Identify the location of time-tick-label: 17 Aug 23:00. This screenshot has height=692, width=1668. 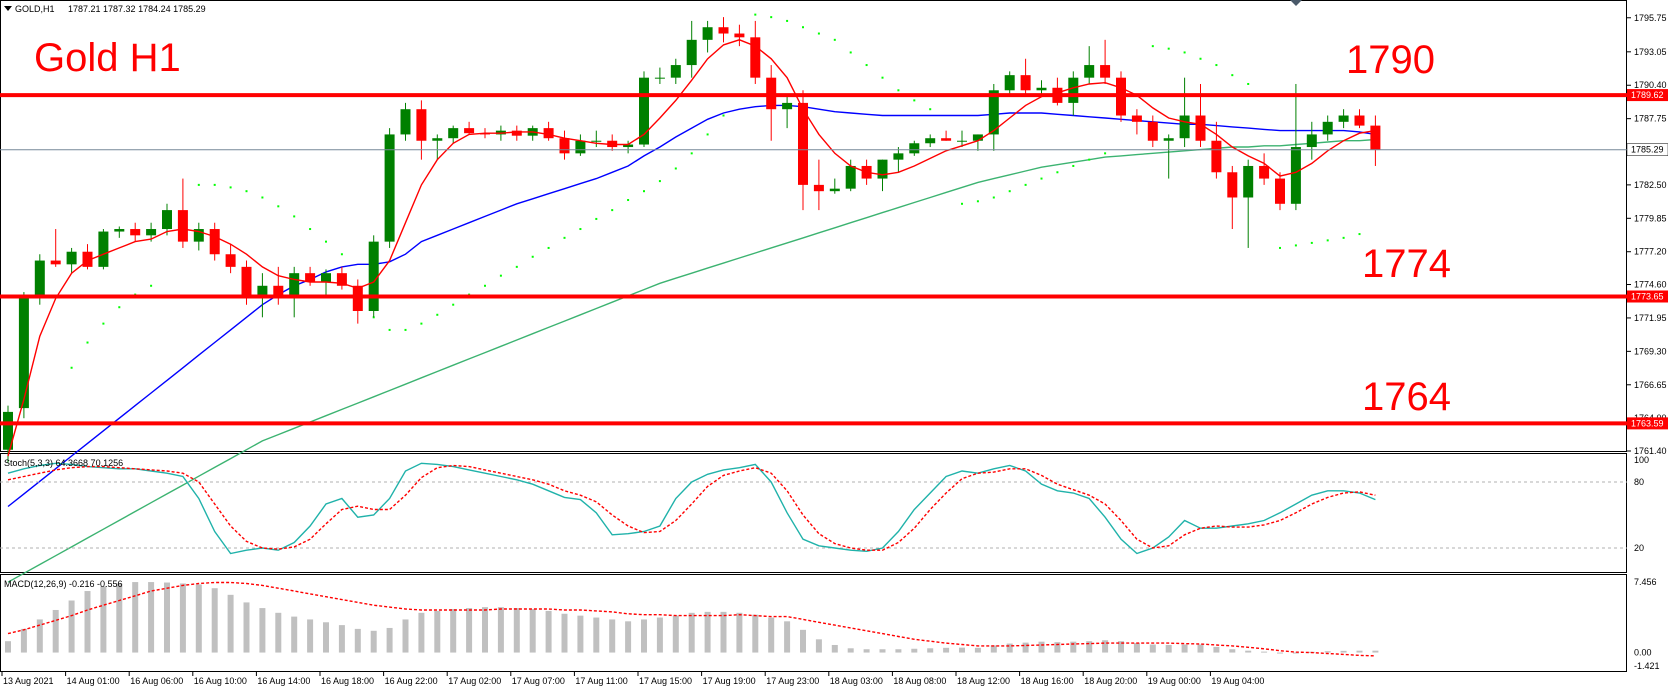
(792, 681).